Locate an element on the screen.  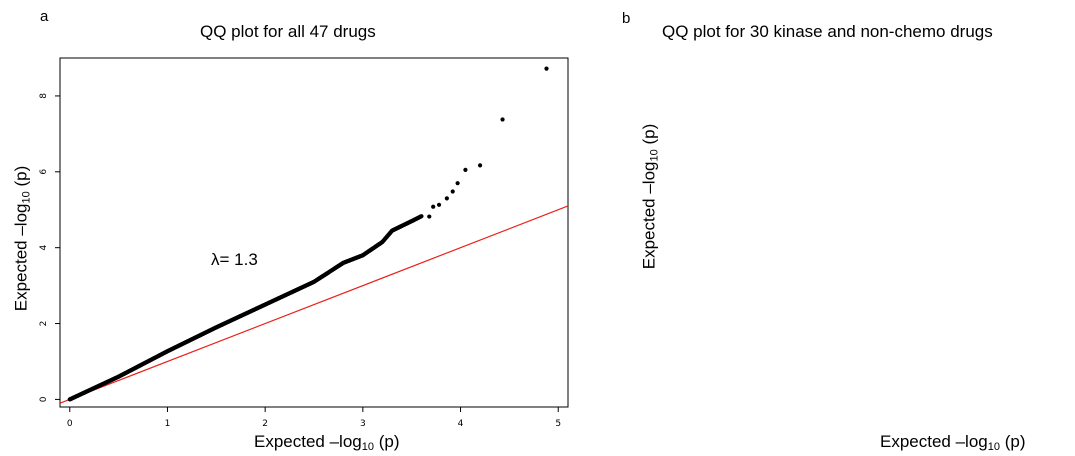
y-tick-label: 4 is located at coordinates (44, 248).